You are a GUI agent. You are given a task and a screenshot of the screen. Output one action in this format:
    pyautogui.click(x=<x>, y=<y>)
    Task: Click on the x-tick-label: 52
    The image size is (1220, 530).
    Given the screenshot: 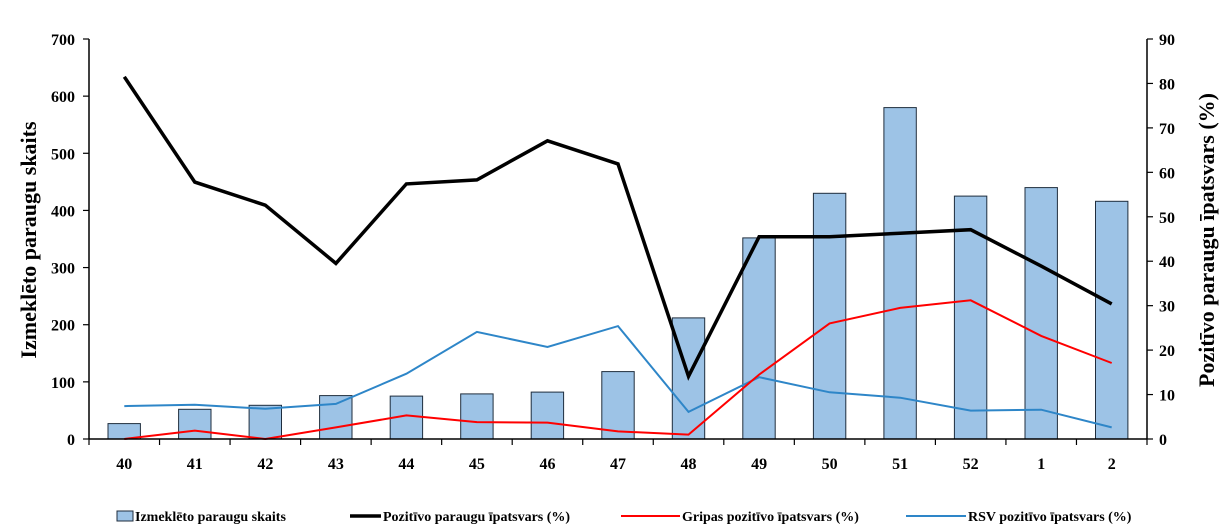 What is the action you would take?
    pyautogui.click(x=971, y=464)
    